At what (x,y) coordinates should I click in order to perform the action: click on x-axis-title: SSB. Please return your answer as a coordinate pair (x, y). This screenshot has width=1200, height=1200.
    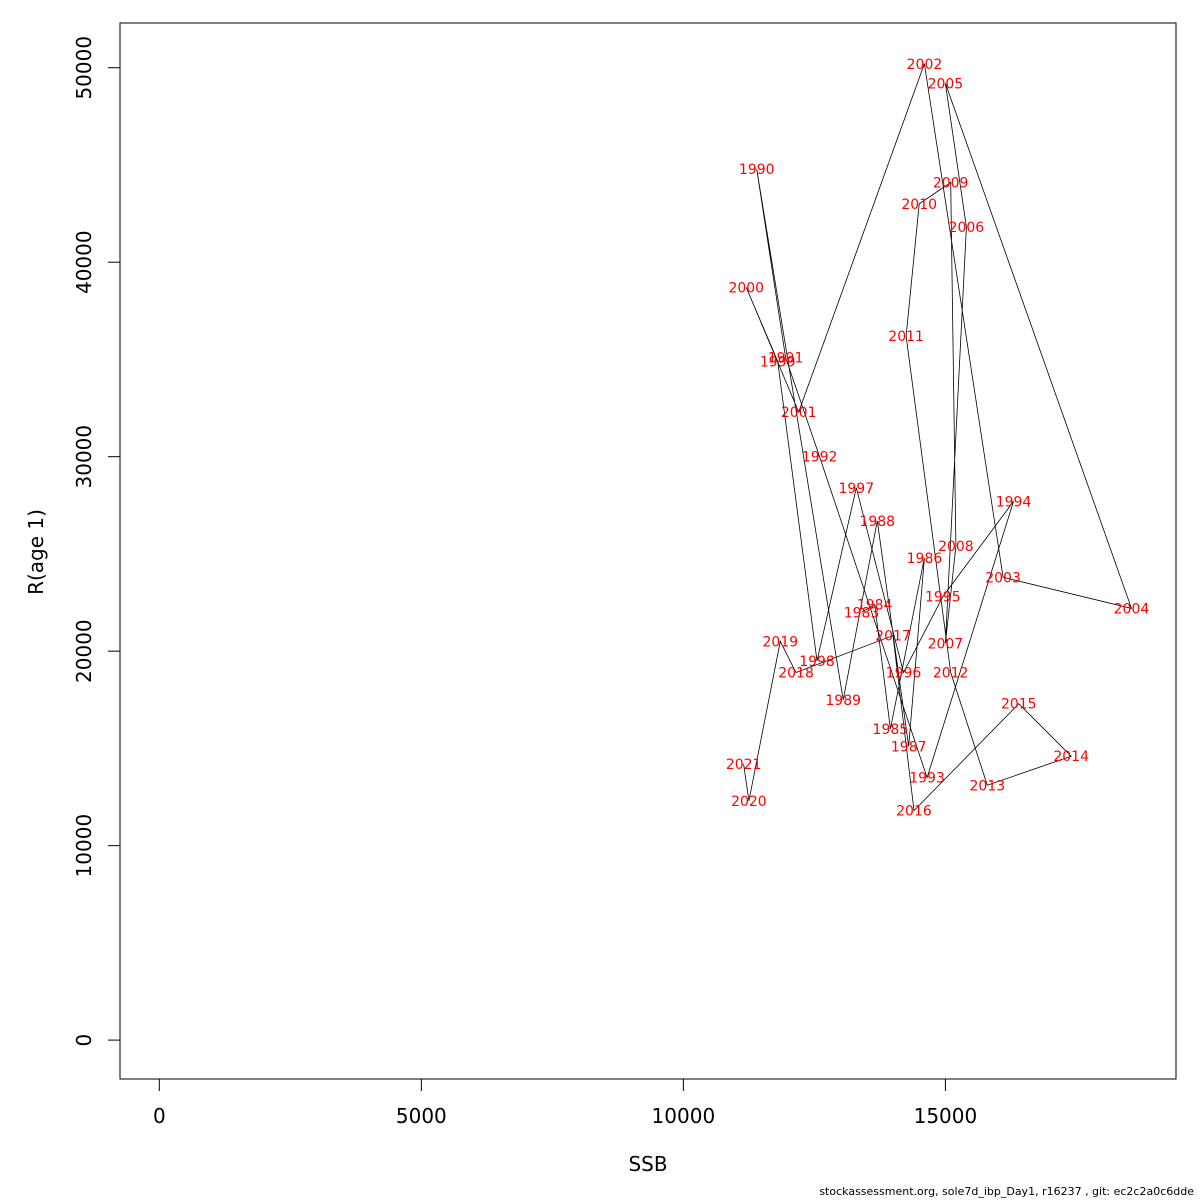
    Looking at the image, I should click on (647, 1164).